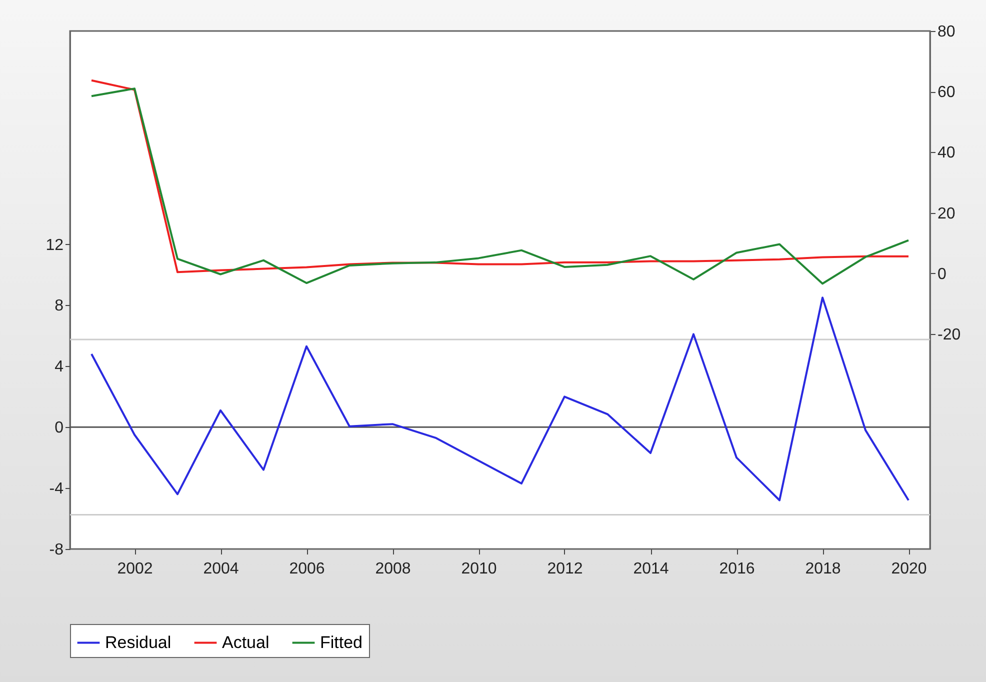 Image resolution: width=986 pixels, height=682 pixels. What do you see at coordinates (246, 642) in the screenshot?
I see `legend-label: Actual` at bounding box center [246, 642].